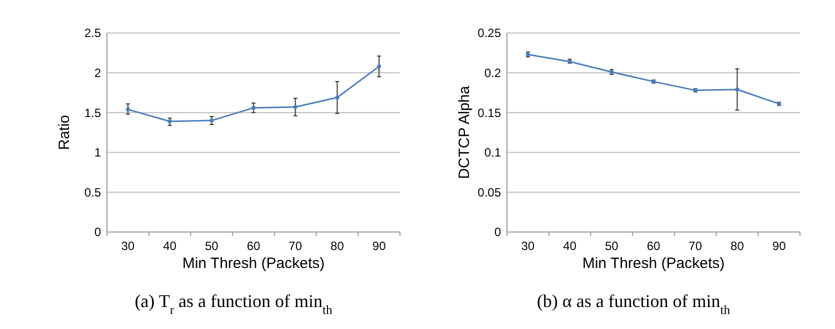 This screenshot has width=835, height=329. Describe the element at coordinates (93, 113) in the screenshot. I see `y-tick-label: 1.5` at that location.